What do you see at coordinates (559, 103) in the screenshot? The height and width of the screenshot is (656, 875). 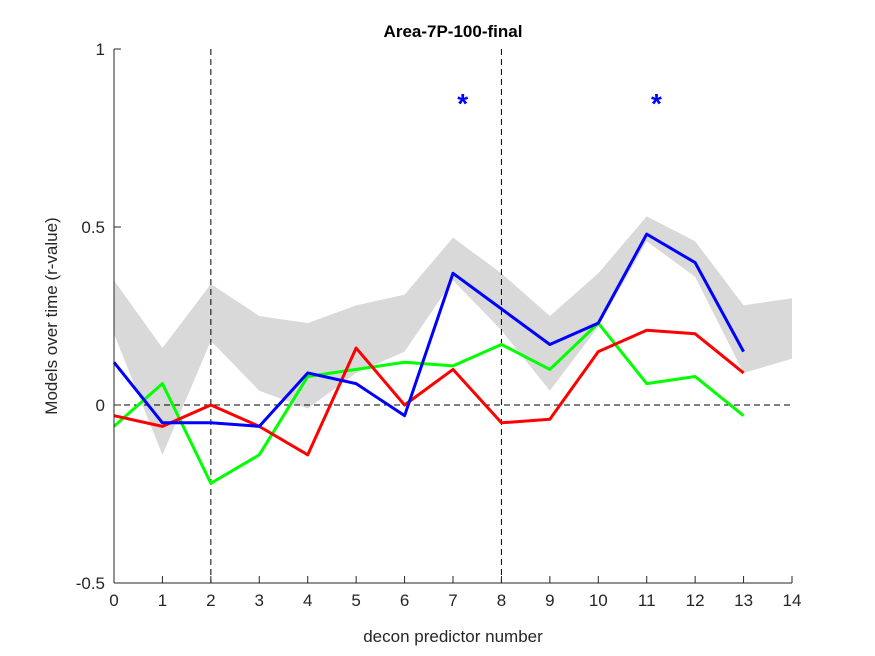 I see `annotation-layer: * *` at bounding box center [559, 103].